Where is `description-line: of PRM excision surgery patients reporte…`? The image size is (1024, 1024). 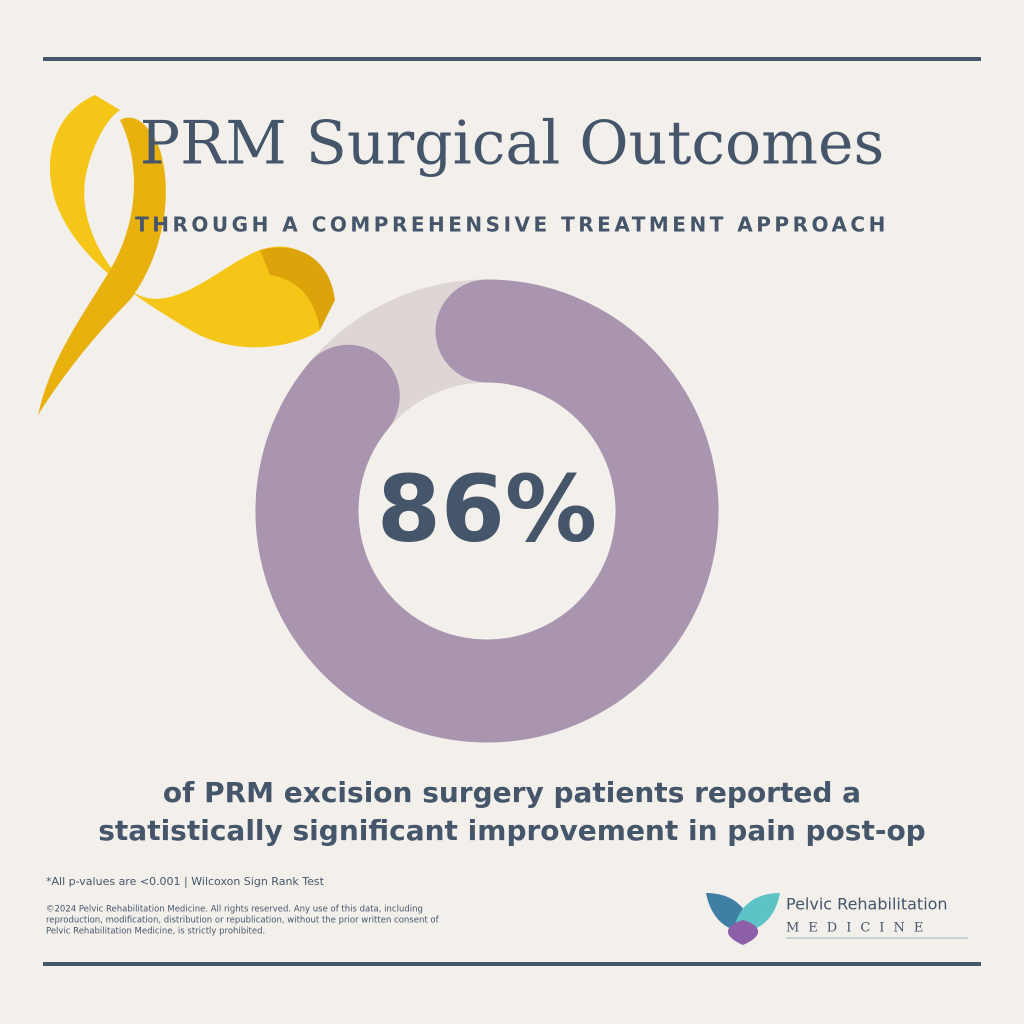 description-line: of PRM excision surgery patients reporte… is located at coordinates (512, 792).